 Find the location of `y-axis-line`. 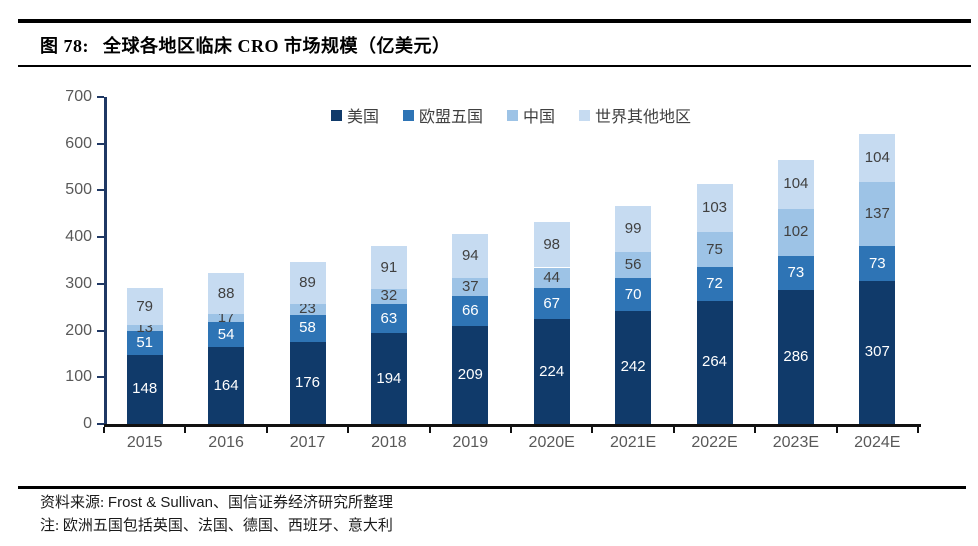

y-axis-line is located at coordinates (105, 260).